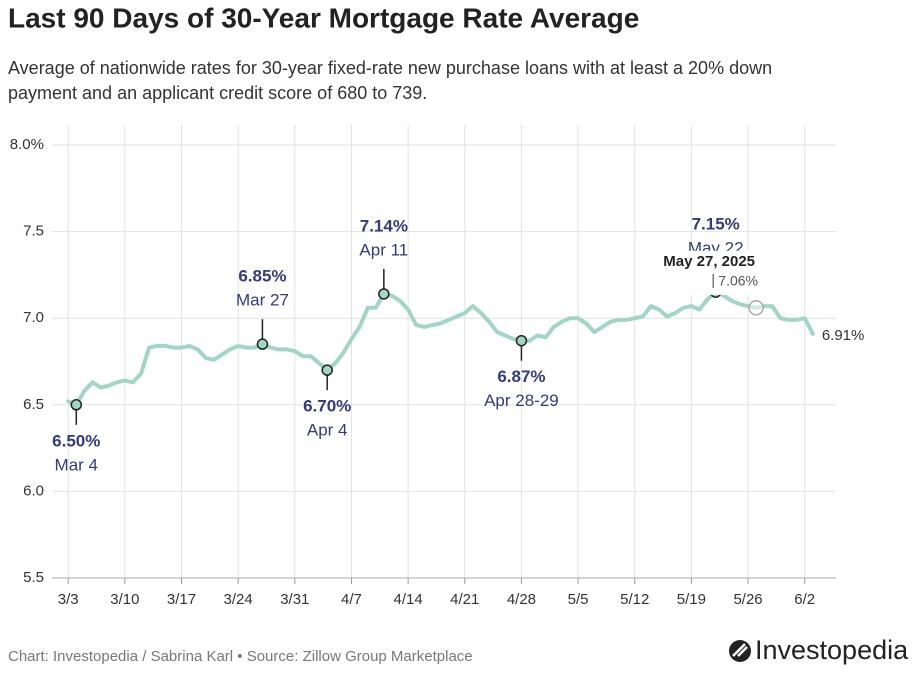 The image size is (919, 686). Describe the element at coordinates (33, 404) in the screenshot. I see `y-tick-label: 6.5` at that location.